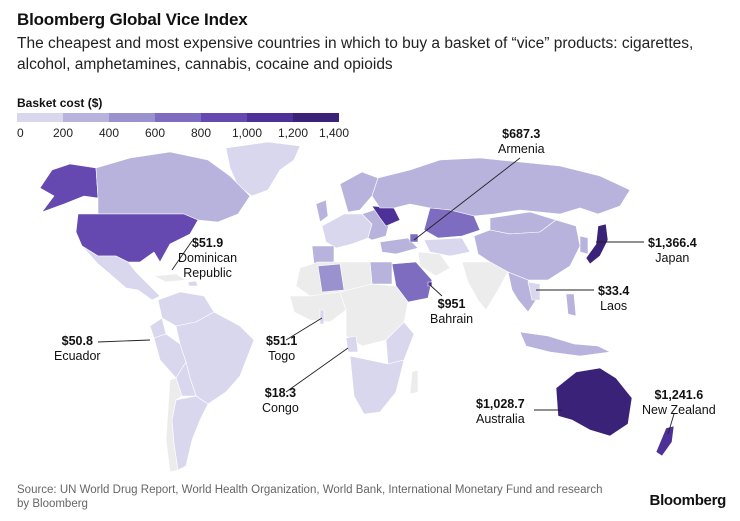 The height and width of the screenshot is (521, 740). What do you see at coordinates (352, 344) in the screenshot?
I see `congo` at bounding box center [352, 344].